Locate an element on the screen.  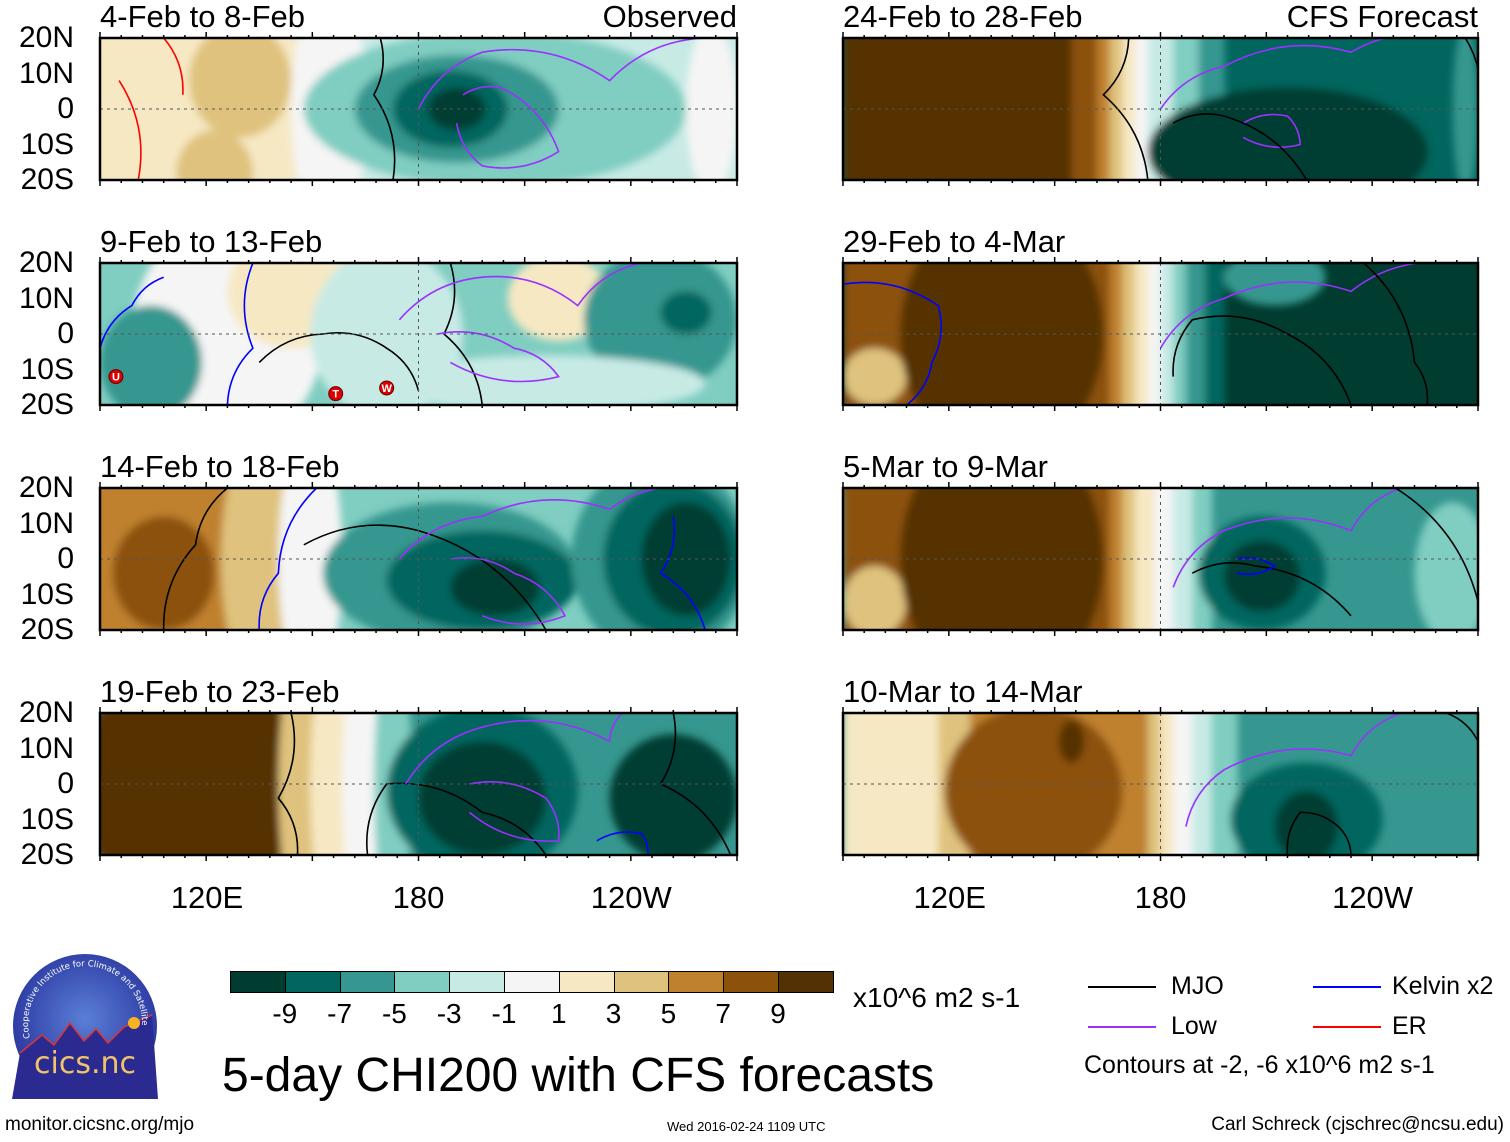
colorbar-label: -5 is located at coordinates (394, 1013).